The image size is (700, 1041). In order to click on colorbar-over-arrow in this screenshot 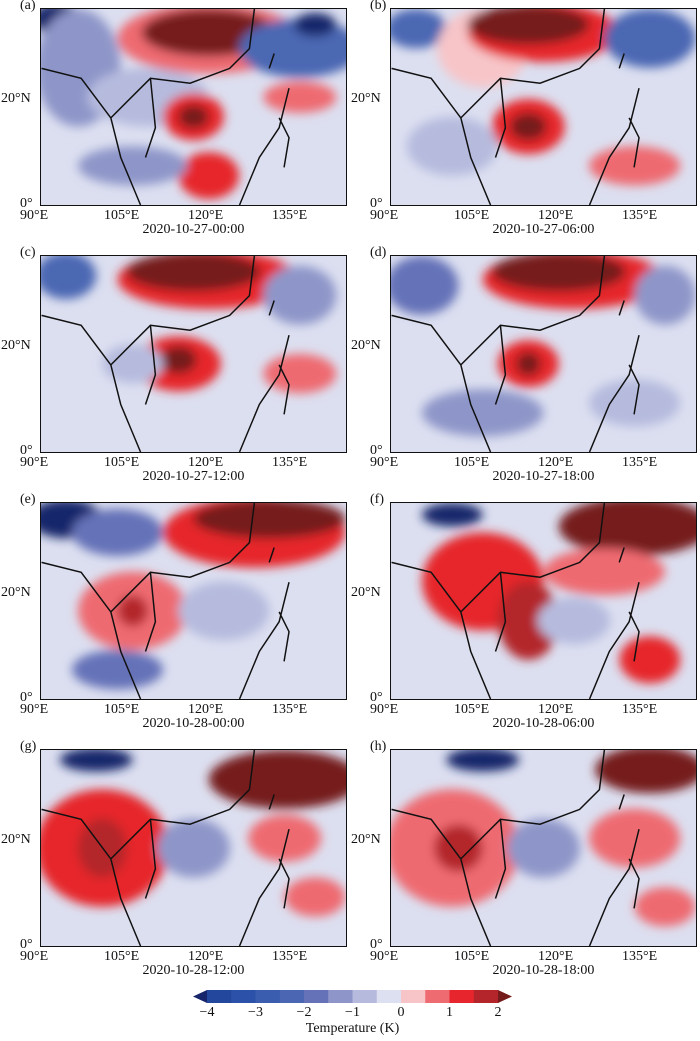, I will do `click(505, 996)`.